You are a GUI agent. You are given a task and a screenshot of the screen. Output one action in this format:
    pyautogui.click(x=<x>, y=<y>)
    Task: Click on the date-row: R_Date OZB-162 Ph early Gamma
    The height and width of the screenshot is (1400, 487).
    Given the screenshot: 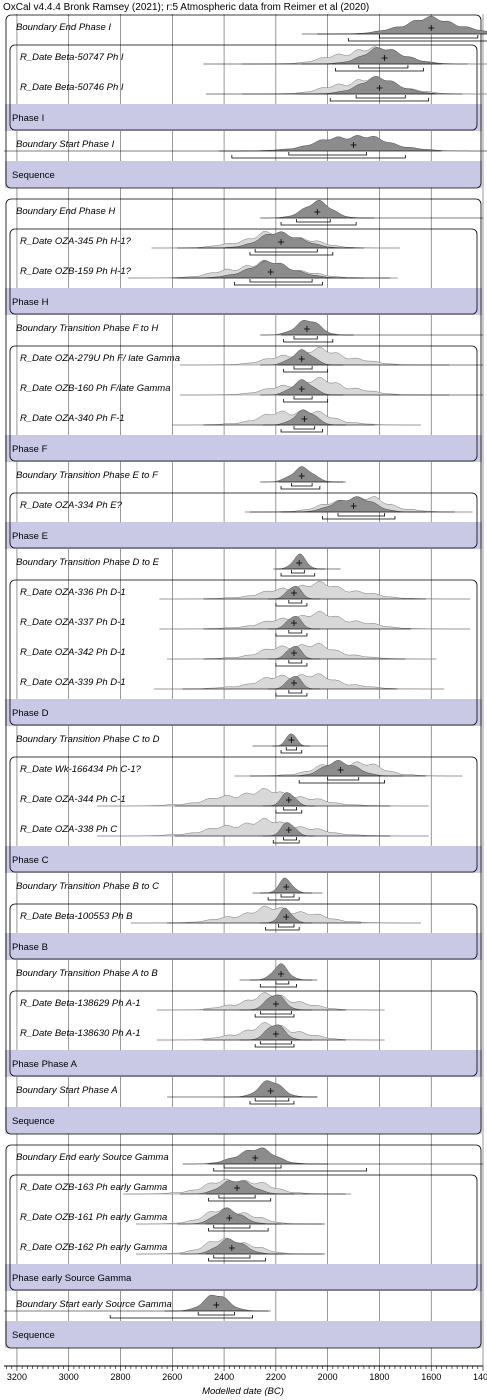 What is the action you would take?
    pyautogui.click(x=173, y=1249)
    